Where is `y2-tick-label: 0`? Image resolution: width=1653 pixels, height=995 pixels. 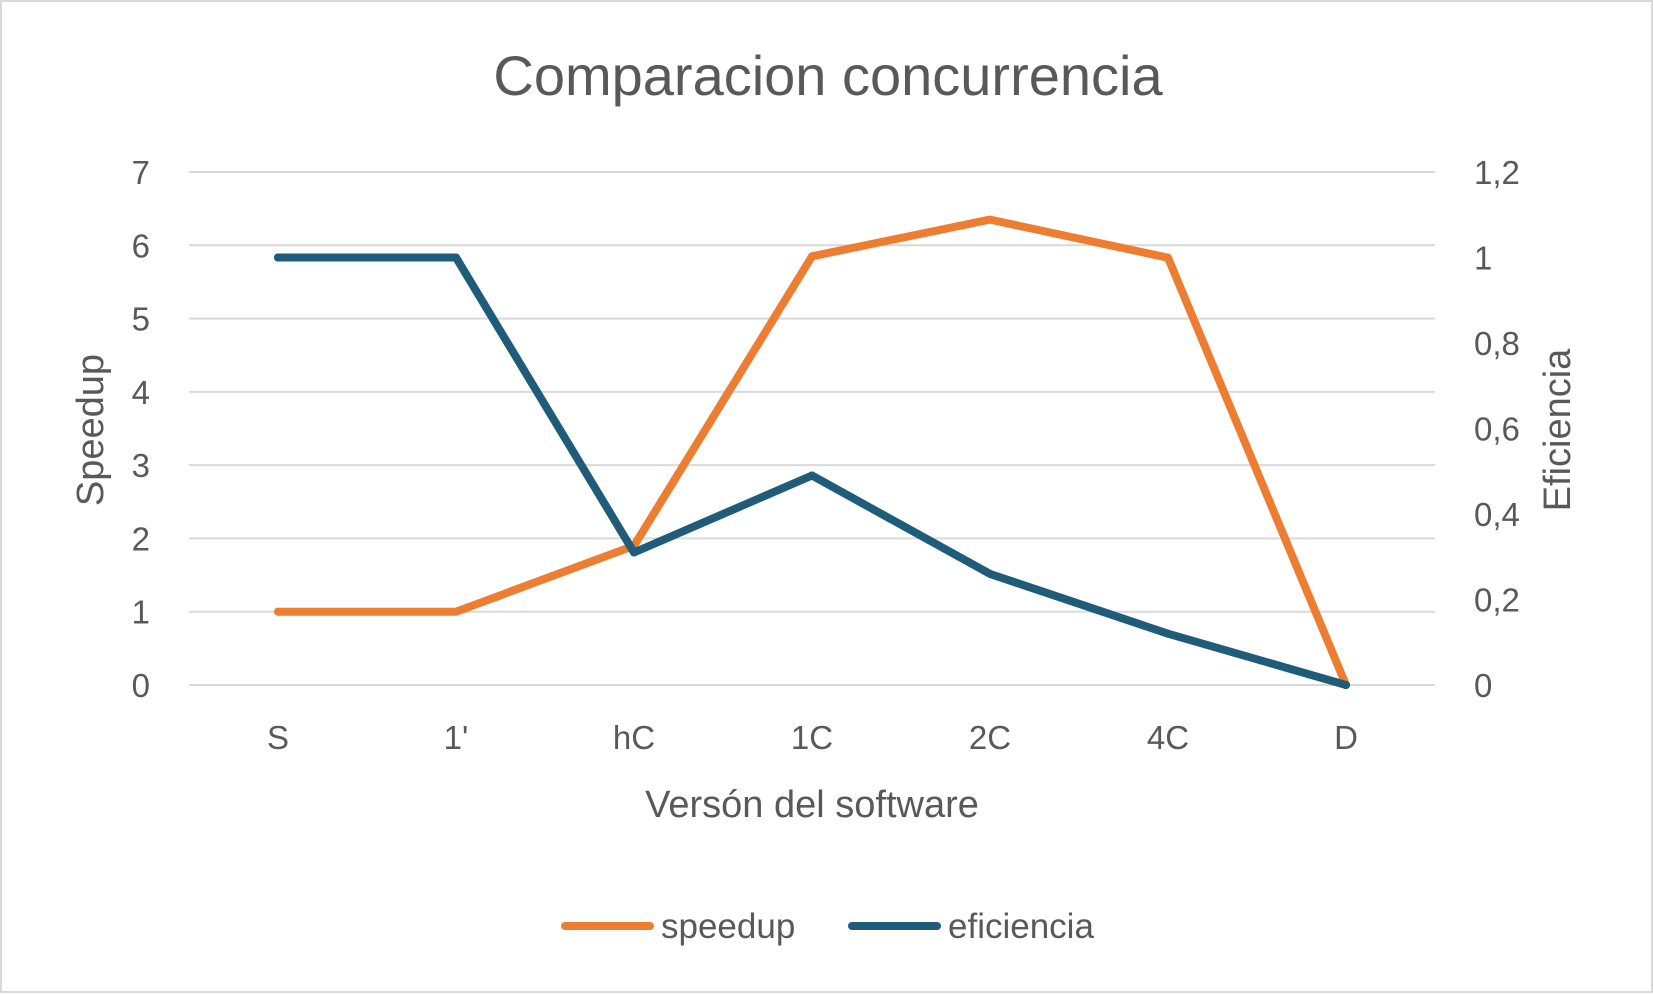
y2-tick-label: 0 is located at coordinates (1483, 685).